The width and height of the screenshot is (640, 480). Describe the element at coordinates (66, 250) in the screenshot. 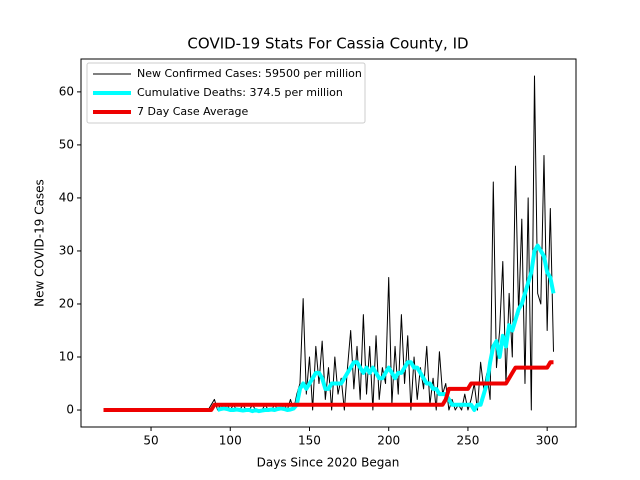

I see `y-tick-label: 30` at that location.